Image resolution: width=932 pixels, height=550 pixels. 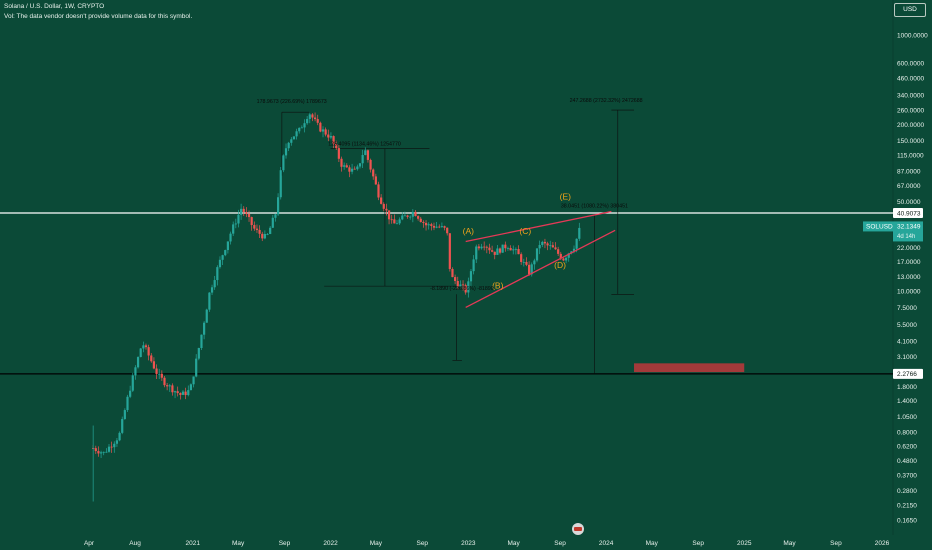 What do you see at coordinates (910, 10) in the screenshot?
I see `currency-button: USD` at bounding box center [910, 10].